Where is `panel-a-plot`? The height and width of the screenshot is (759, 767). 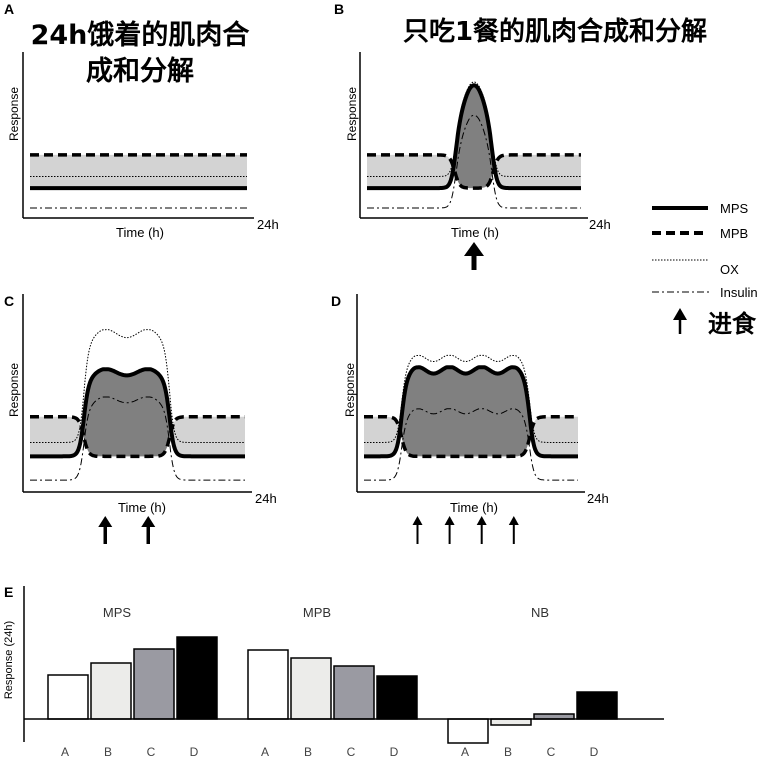 panel-a-plot is located at coordinates (138, 135).